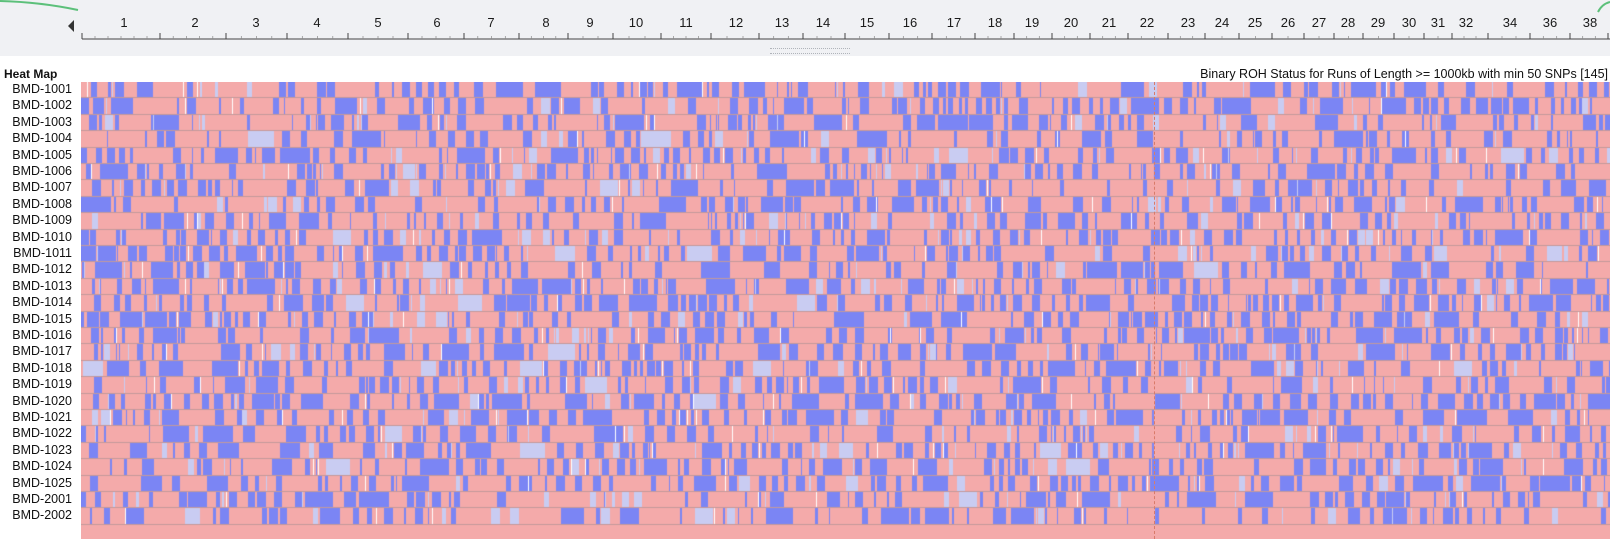  I want to click on sample-label: BMD-1025, so click(42, 482).